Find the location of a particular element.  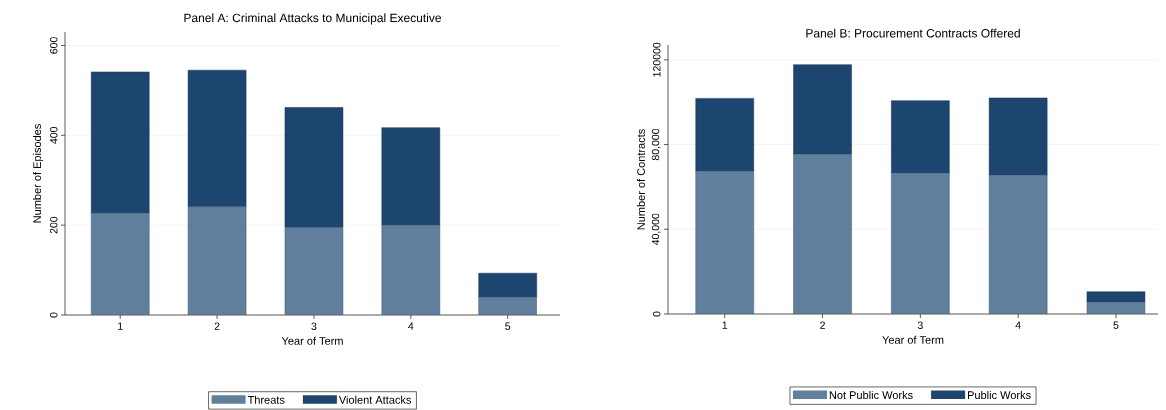

y-axis-title: Number of Contracts is located at coordinates (640, 179).